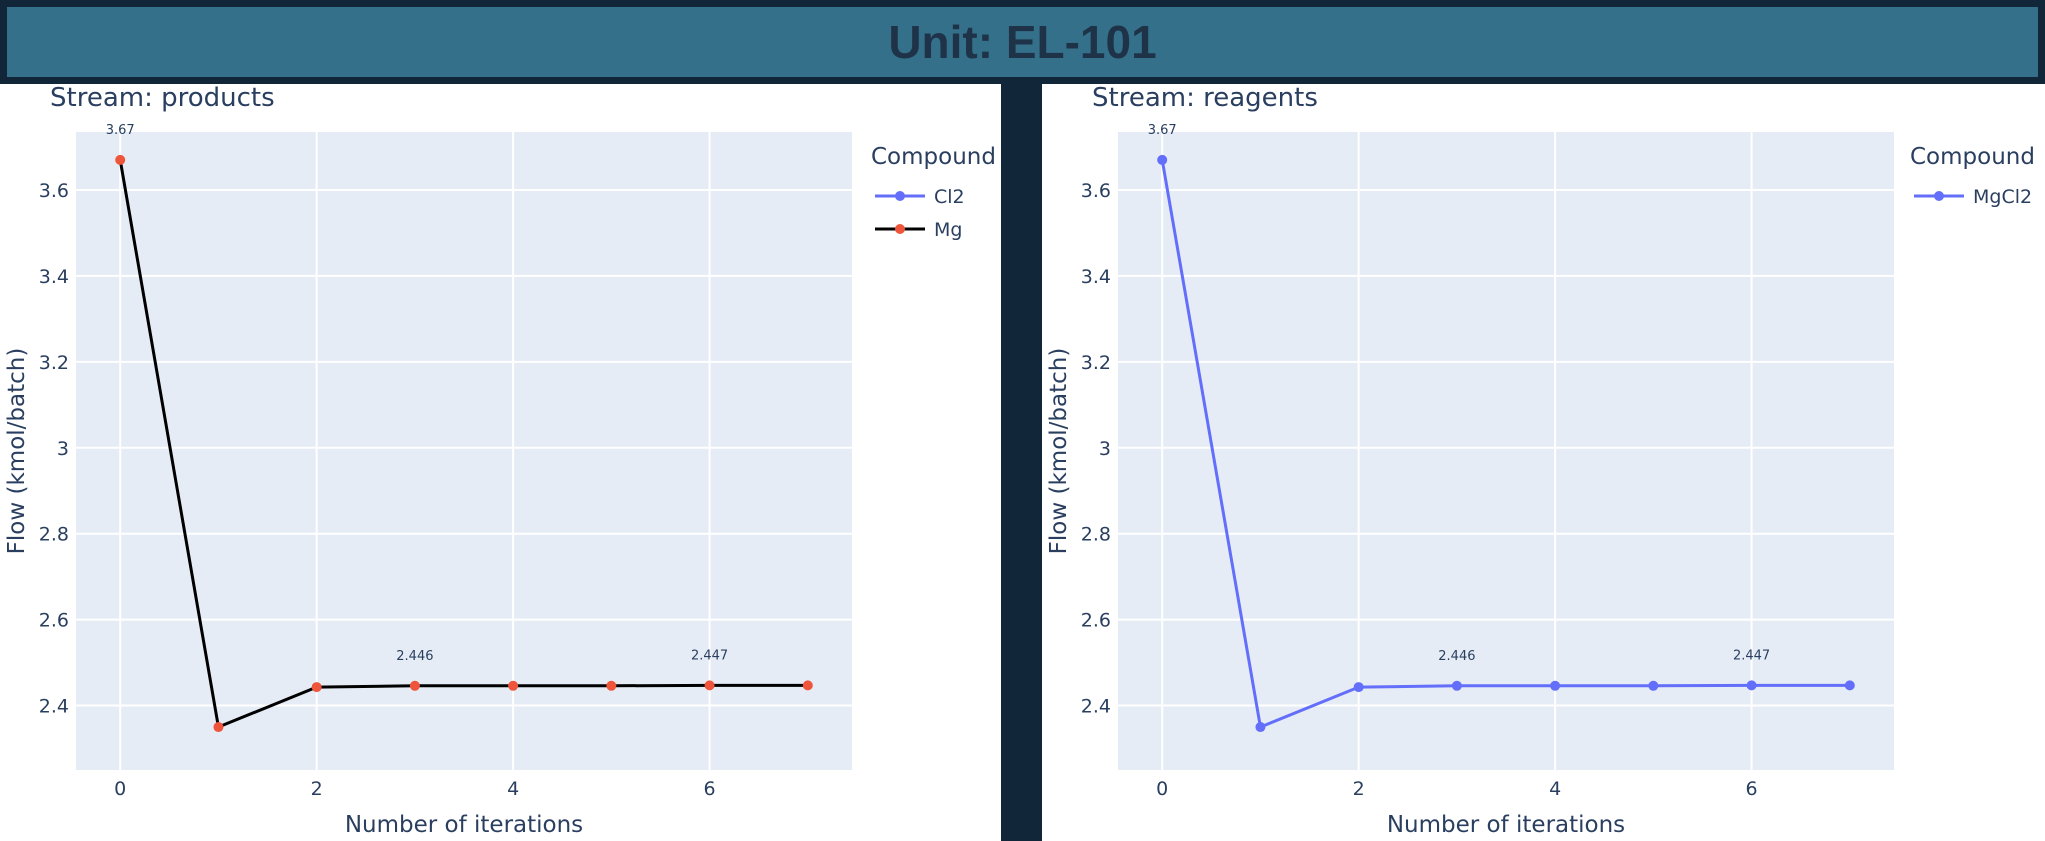  I want to click on chart-title: Stream: reagents, so click(1205, 98).